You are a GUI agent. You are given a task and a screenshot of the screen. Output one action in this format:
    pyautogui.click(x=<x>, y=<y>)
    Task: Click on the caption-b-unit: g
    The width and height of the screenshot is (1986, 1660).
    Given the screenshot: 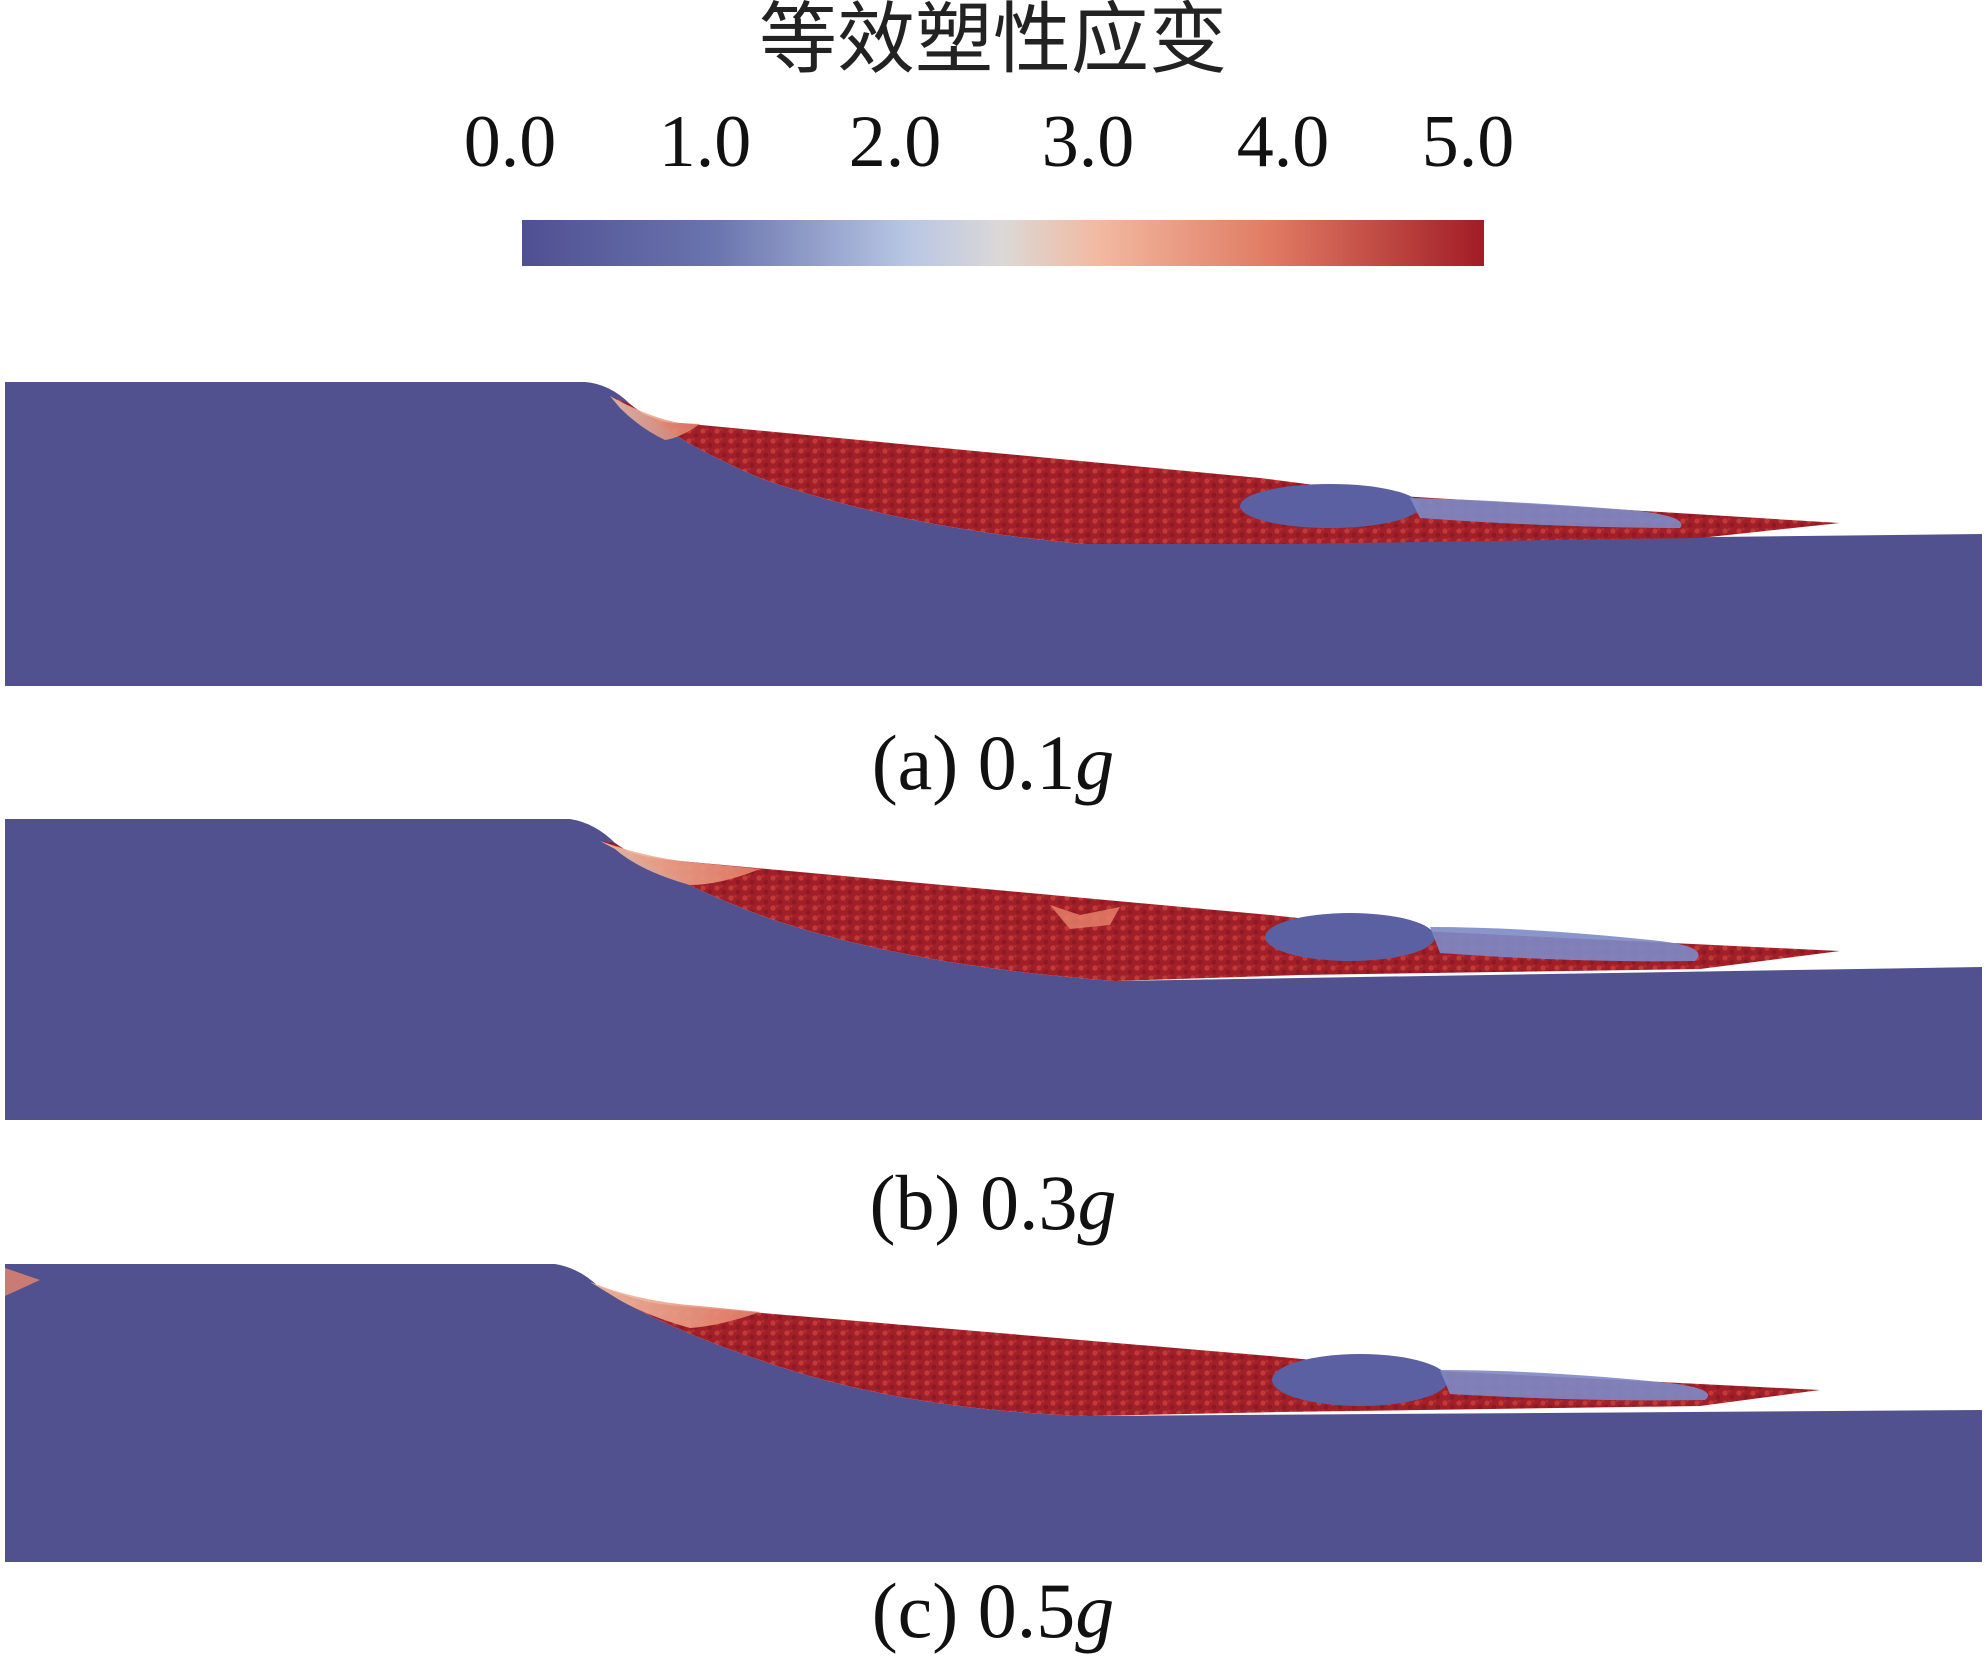 What is the action you would take?
    pyautogui.click(x=1097, y=1202)
    